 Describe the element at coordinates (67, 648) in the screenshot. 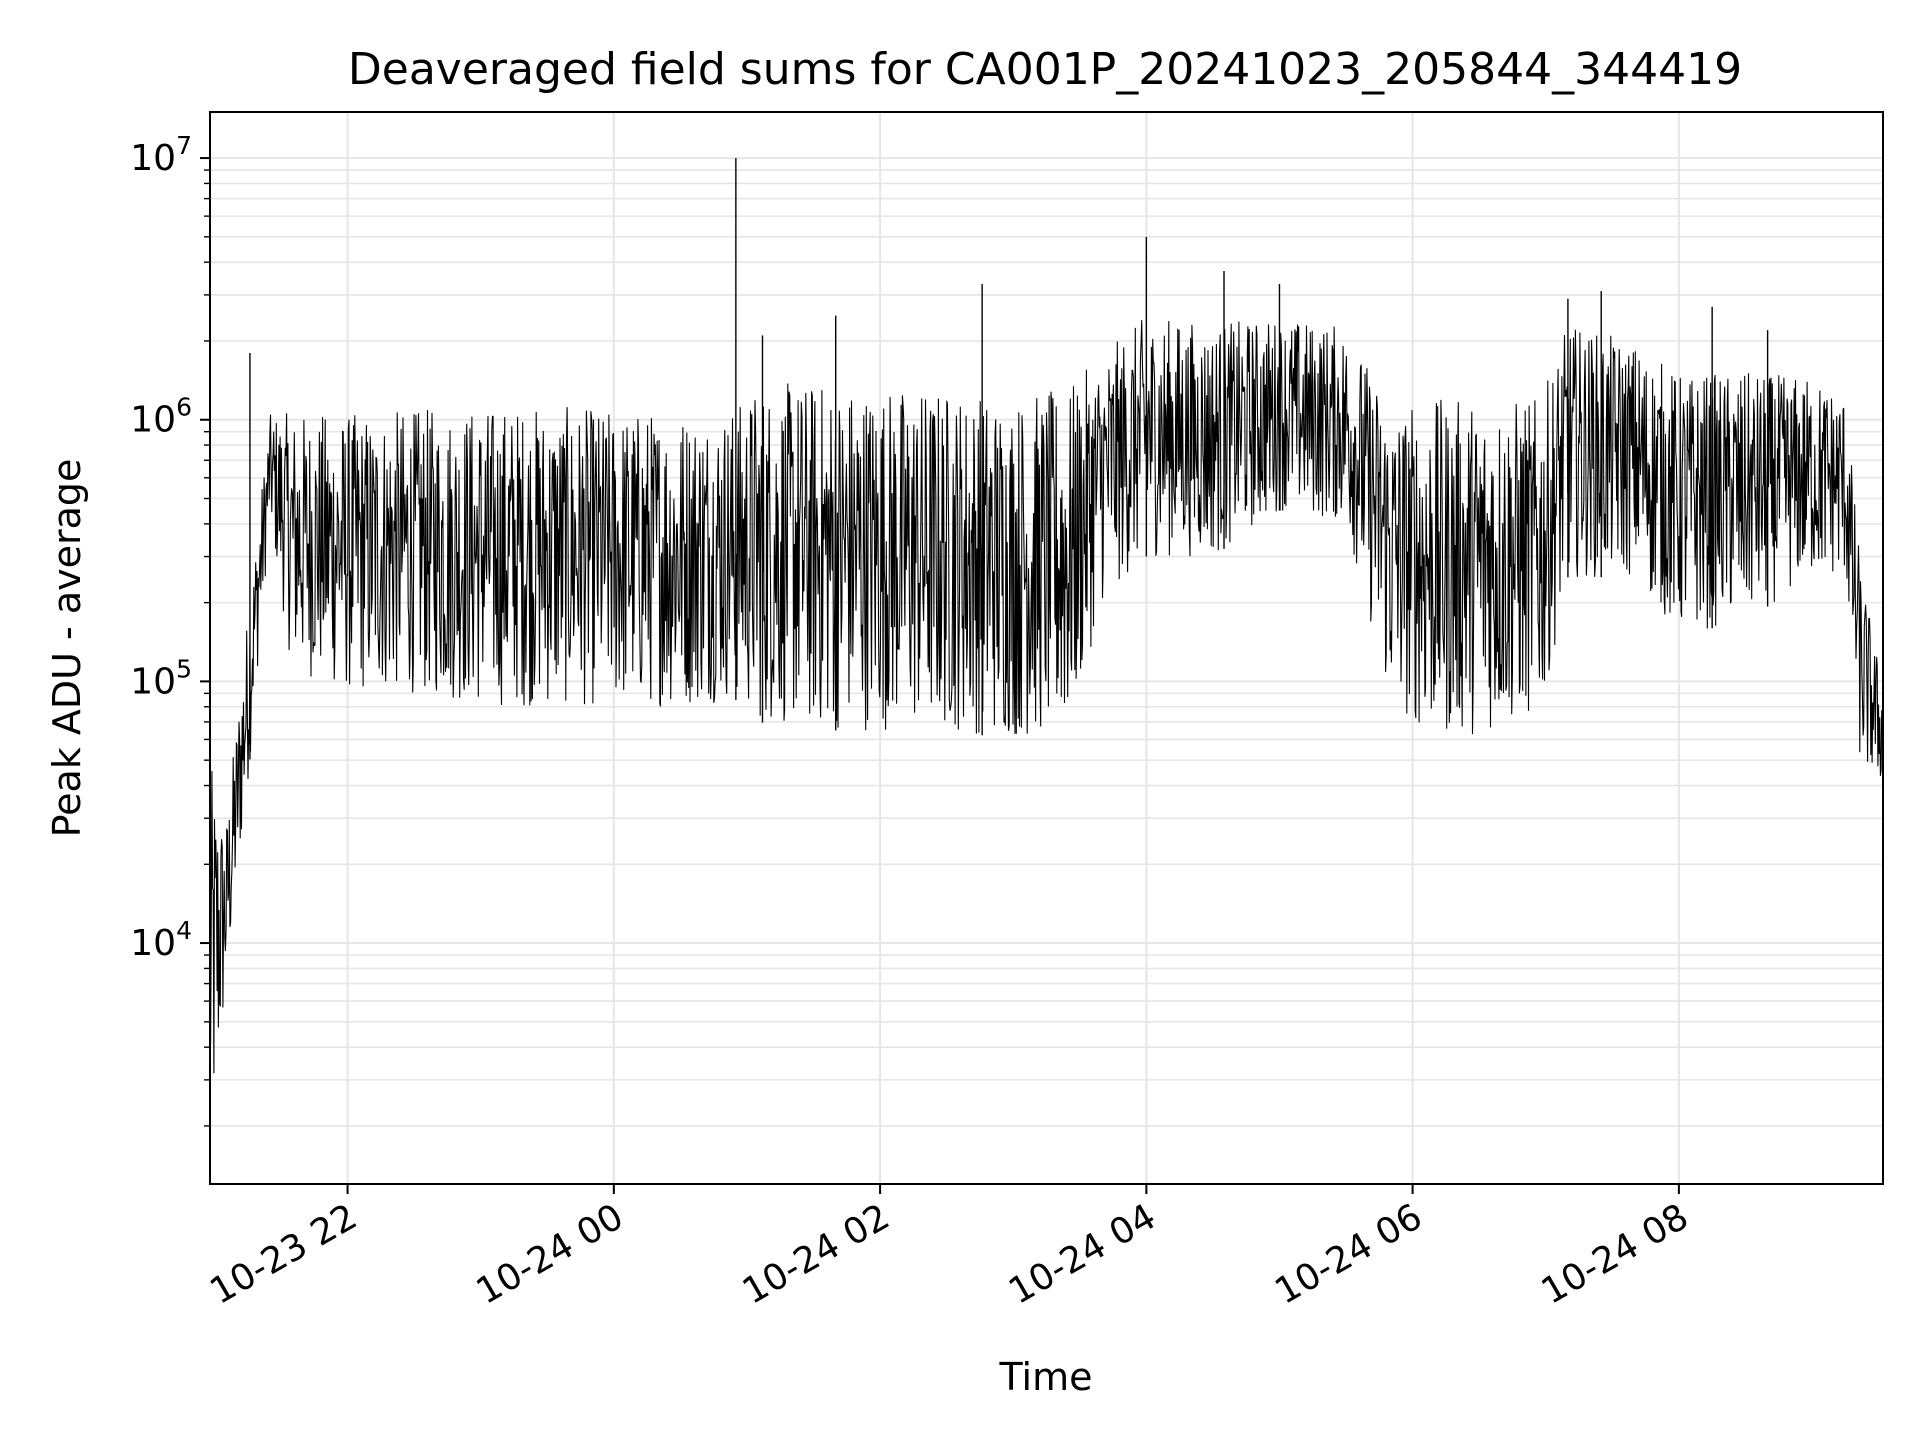

I see `y-axis-label: Peak ADU - average` at that location.